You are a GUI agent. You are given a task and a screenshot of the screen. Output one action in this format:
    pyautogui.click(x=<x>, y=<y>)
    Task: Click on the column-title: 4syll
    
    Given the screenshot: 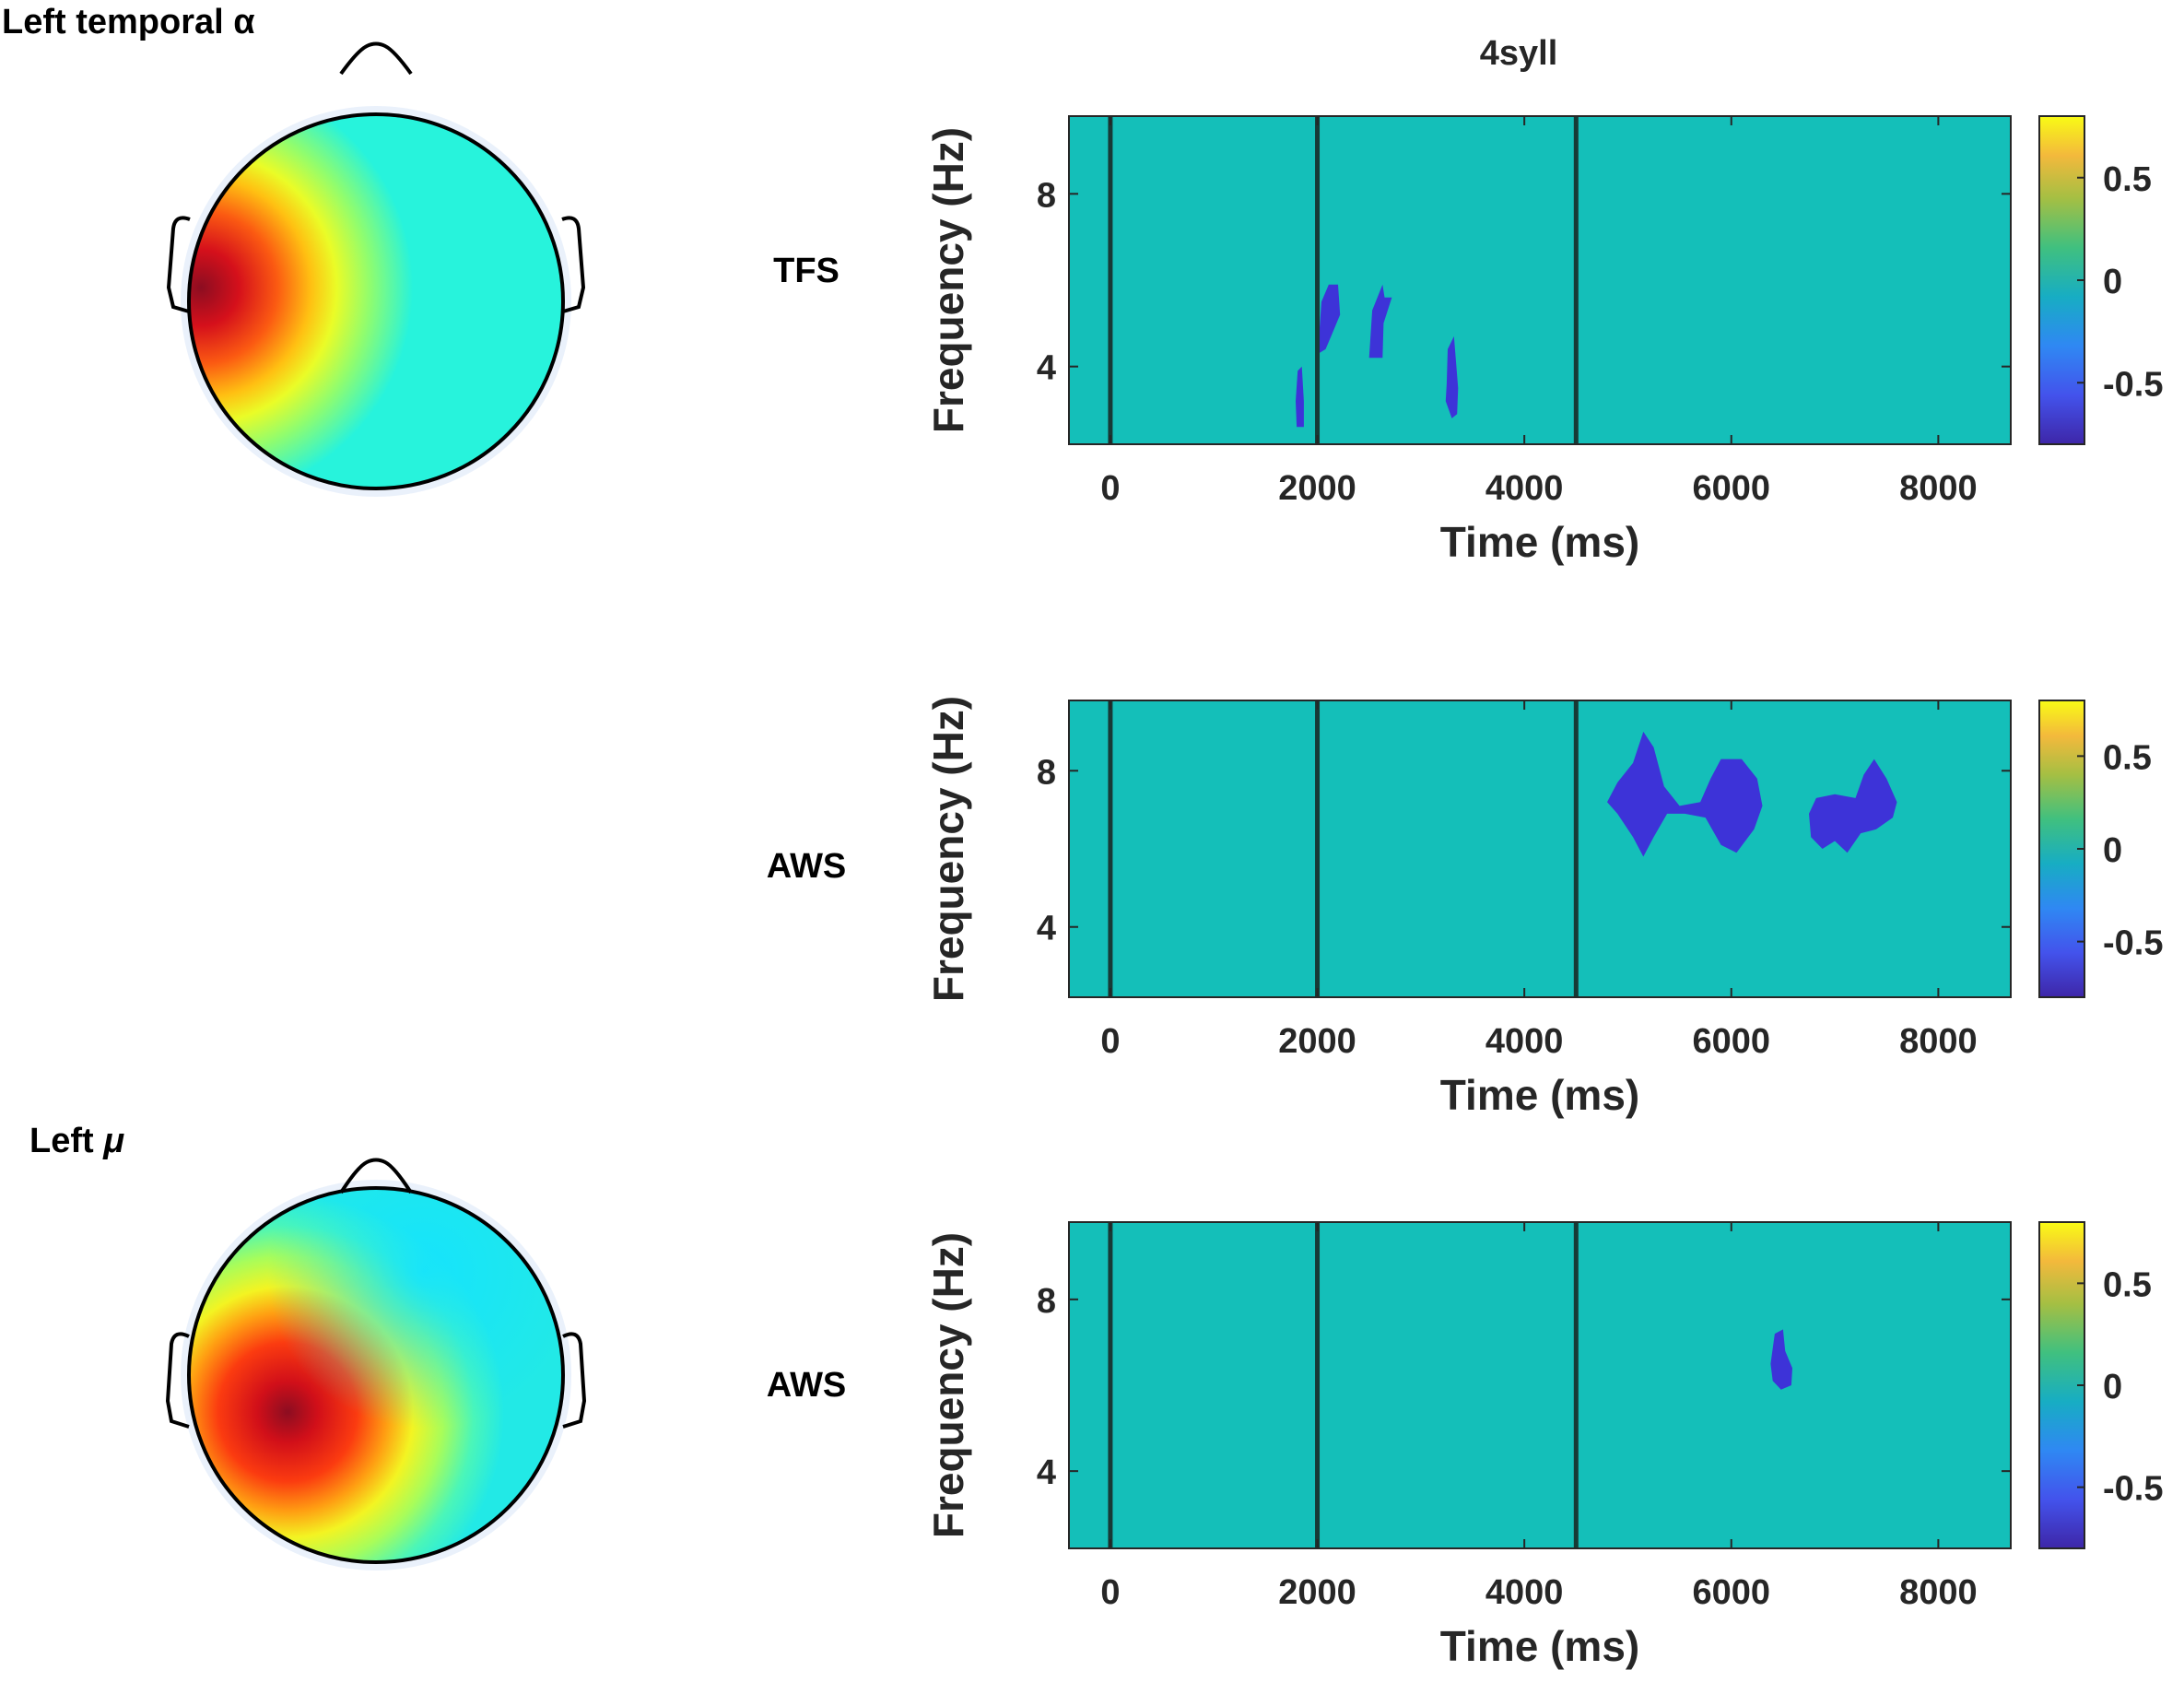 What is the action you would take?
    pyautogui.click(x=1519, y=53)
    